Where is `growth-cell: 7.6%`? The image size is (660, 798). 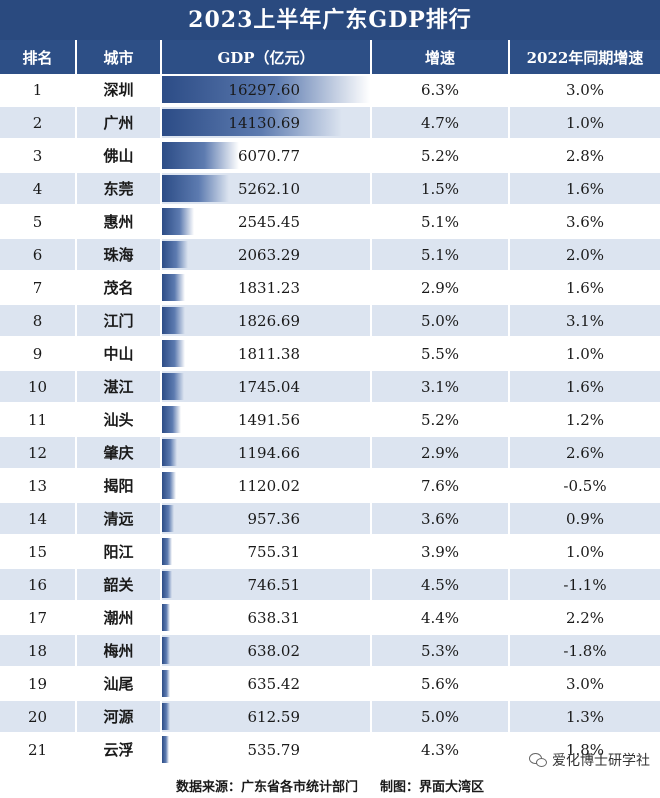 growth-cell: 7.6% is located at coordinates (440, 486).